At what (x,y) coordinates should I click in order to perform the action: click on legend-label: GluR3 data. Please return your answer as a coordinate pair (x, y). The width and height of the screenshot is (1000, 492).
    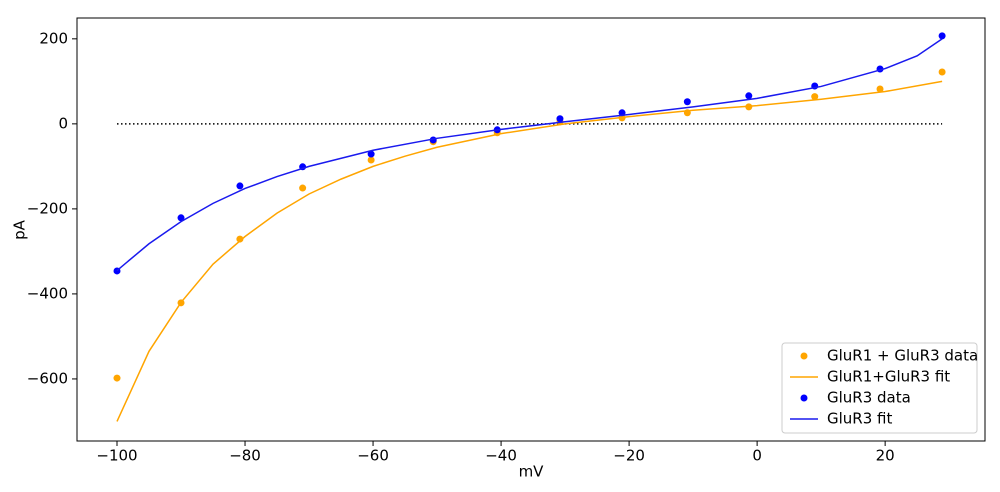
    Looking at the image, I should click on (869, 398).